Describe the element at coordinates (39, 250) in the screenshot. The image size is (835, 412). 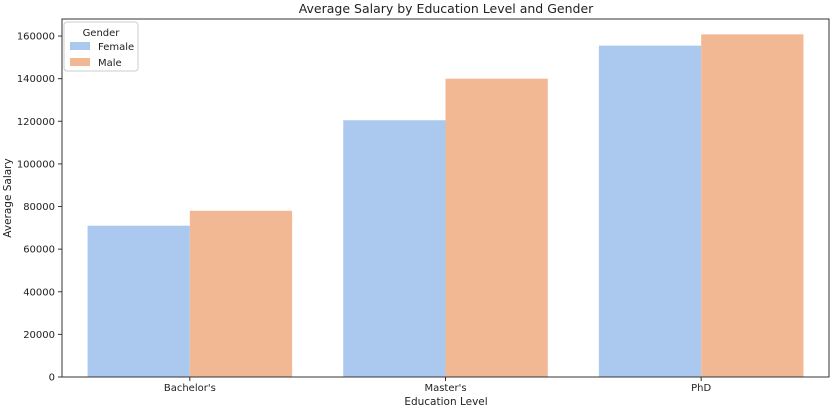
I see `y-tick-label: 60000` at that location.